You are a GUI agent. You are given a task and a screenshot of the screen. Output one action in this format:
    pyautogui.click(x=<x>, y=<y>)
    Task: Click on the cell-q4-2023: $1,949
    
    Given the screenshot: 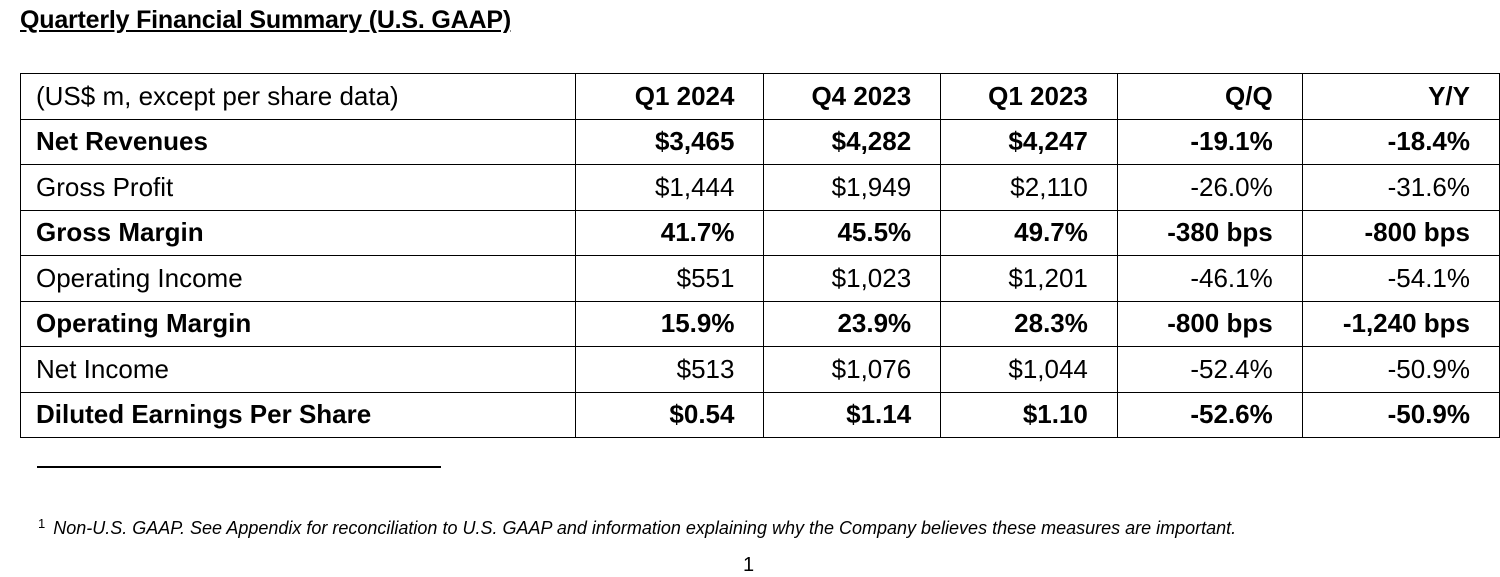 What is the action you would take?
    pyautogui.click(x=852, y=187)
    